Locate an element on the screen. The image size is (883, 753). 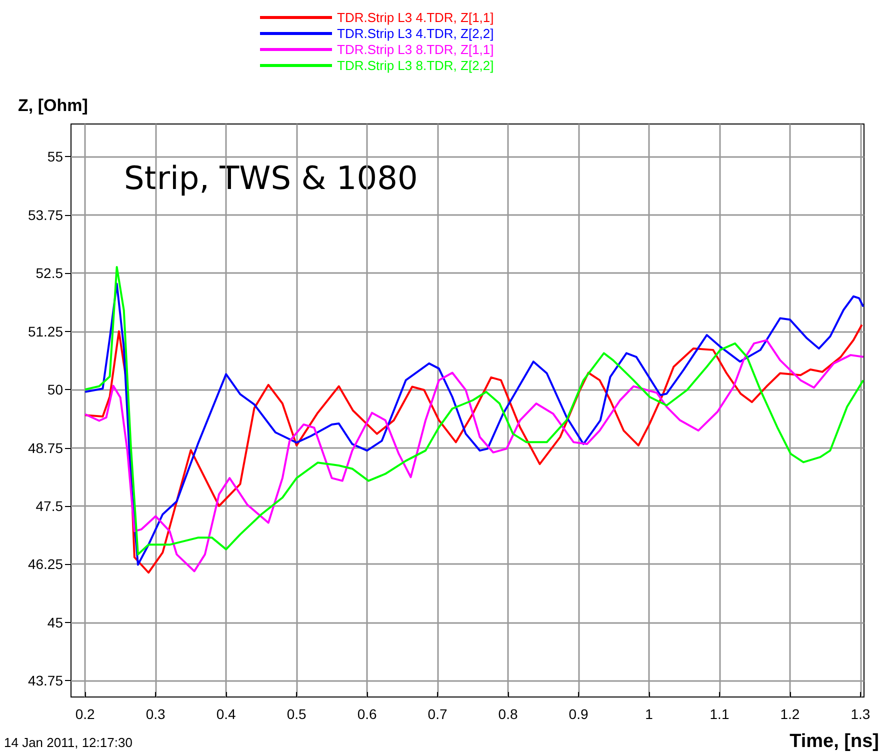
x-tick-label: 1.3 is located at coordinates (860, 714).